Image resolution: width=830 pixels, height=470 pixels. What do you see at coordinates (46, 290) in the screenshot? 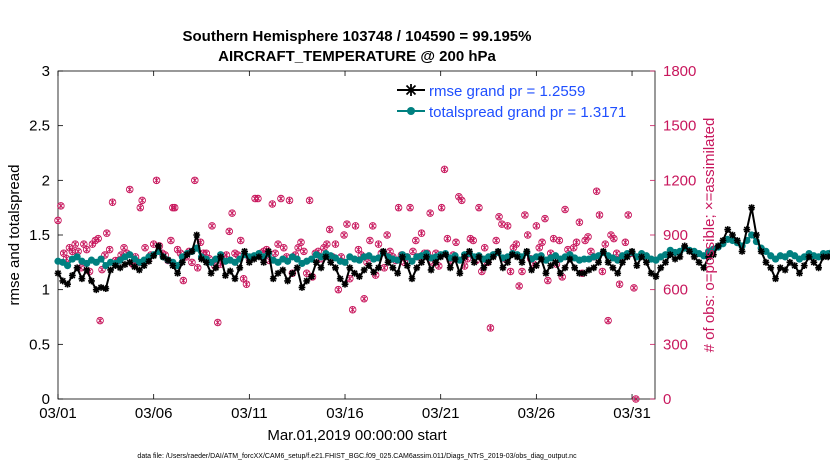
I see `y-left-tick-label: 1` at bounding box center [46, 290].